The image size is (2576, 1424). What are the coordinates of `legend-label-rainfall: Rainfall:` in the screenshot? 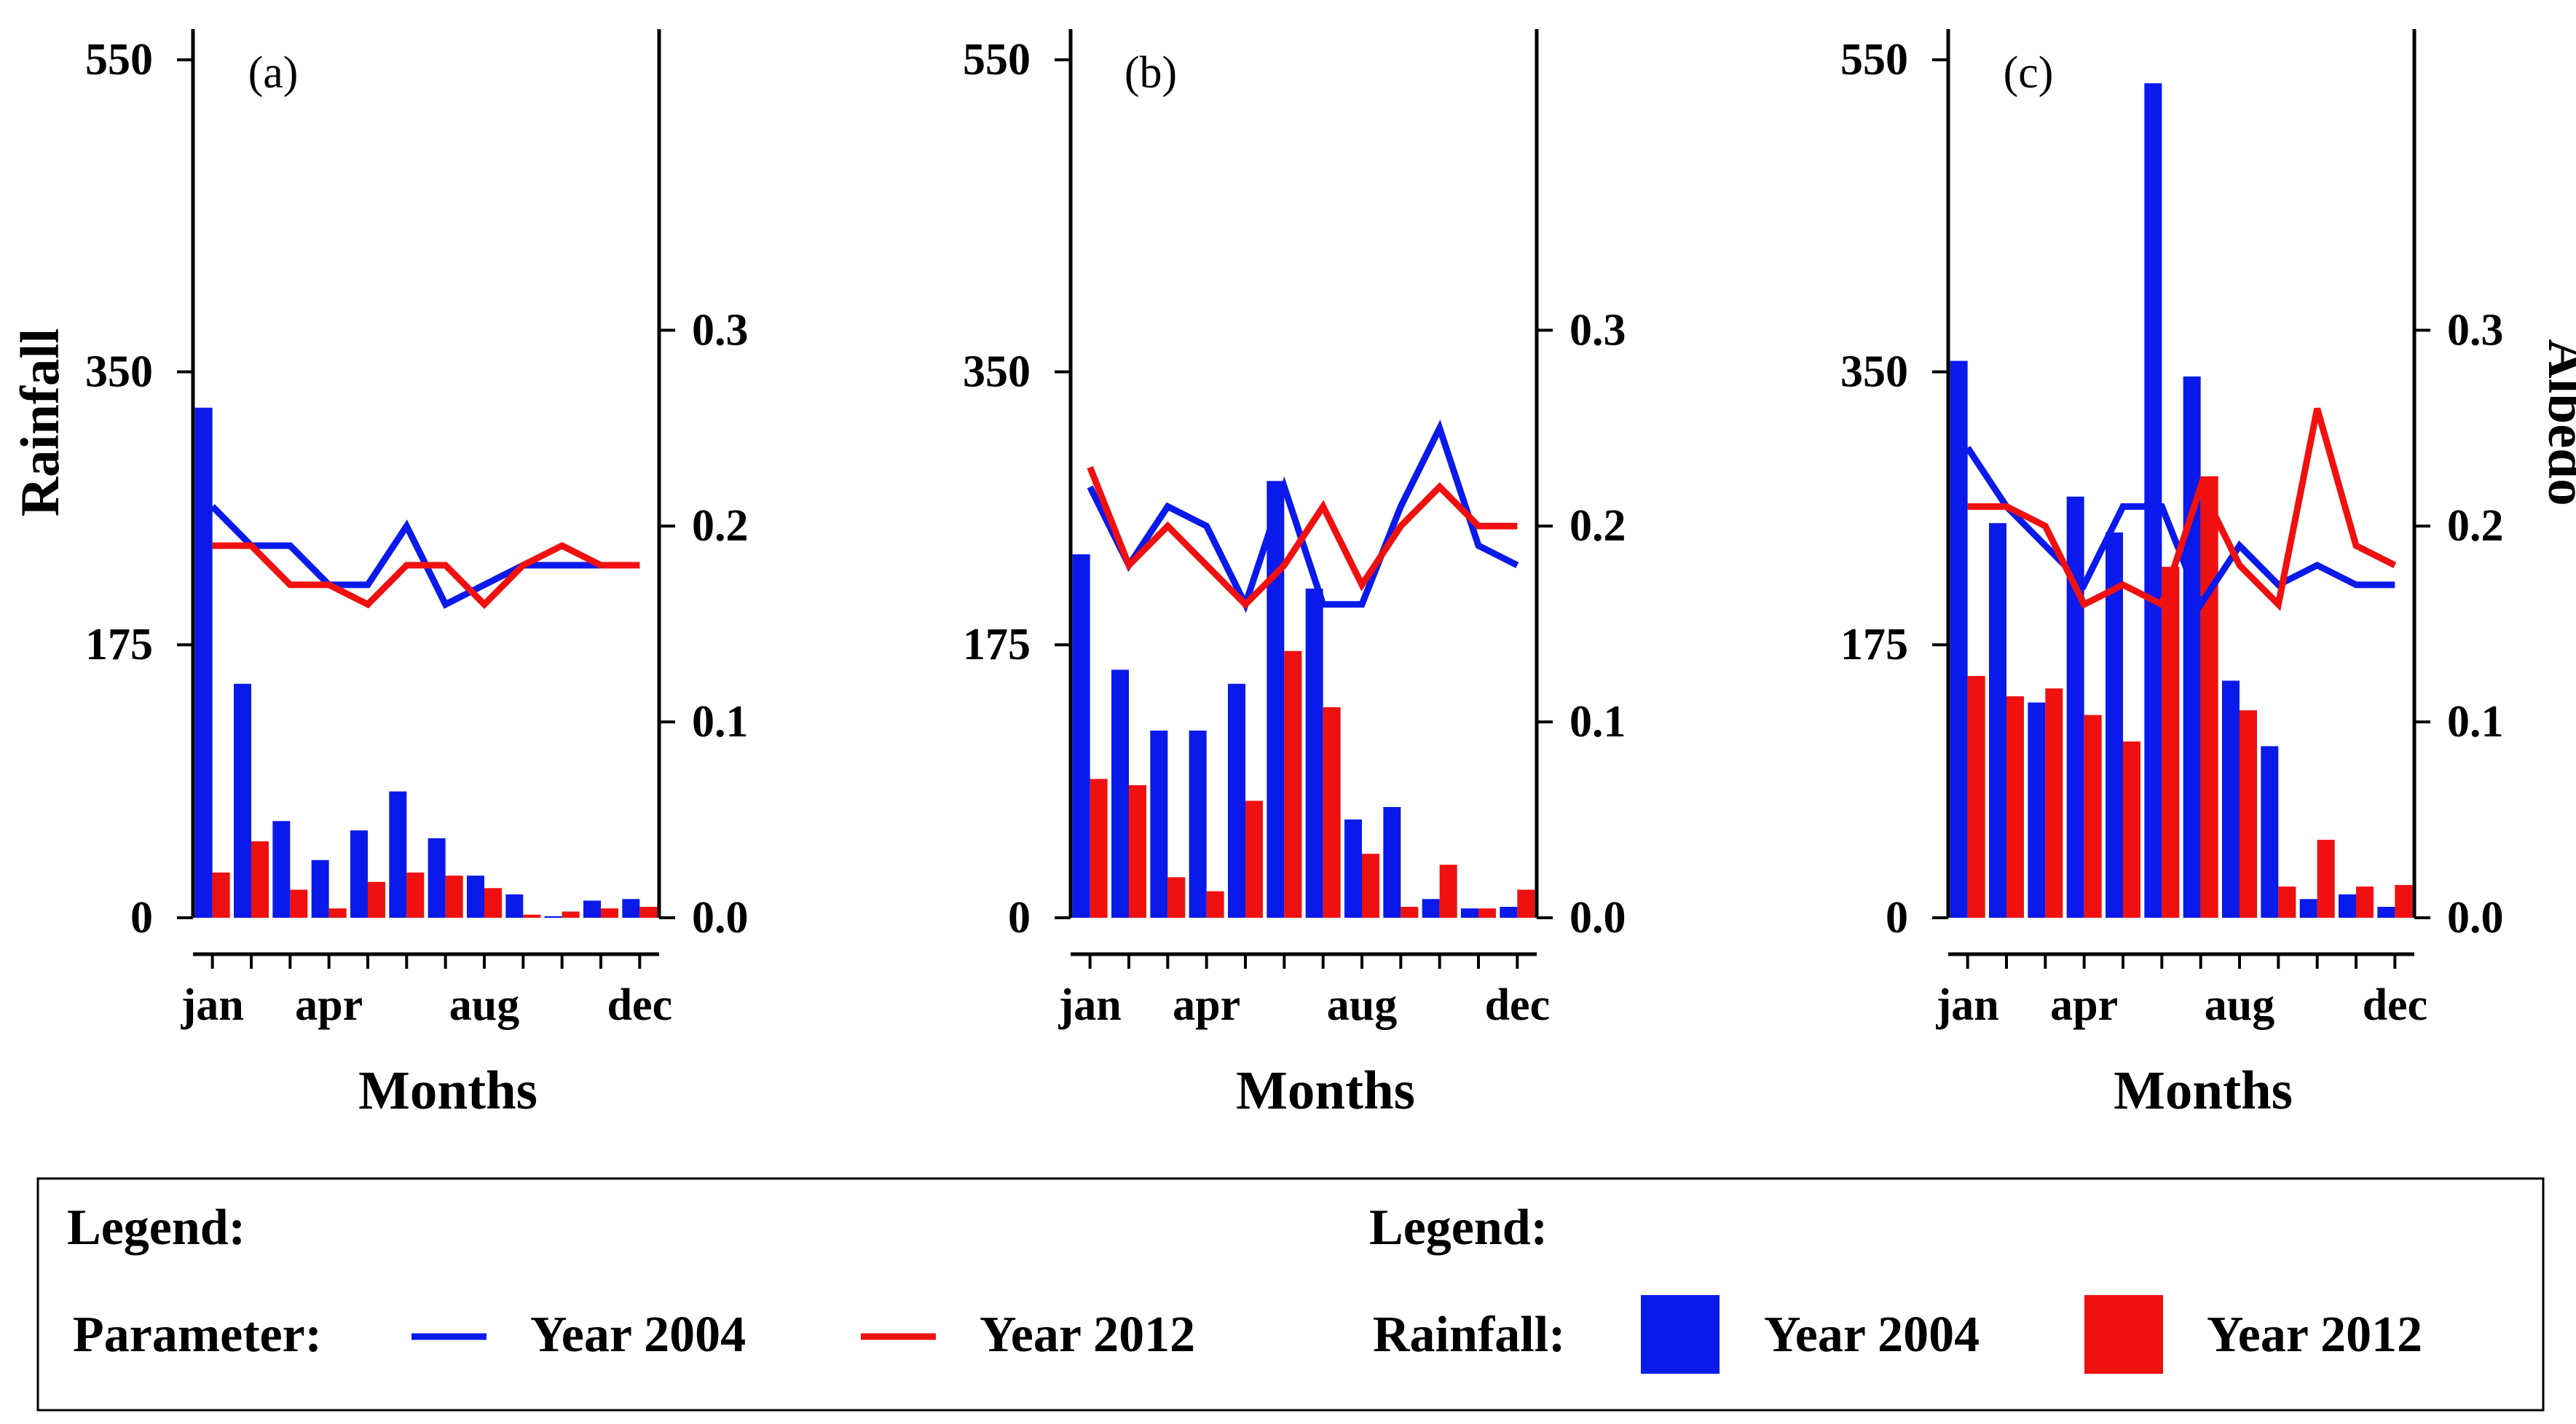 It's located at (1469, 1335).